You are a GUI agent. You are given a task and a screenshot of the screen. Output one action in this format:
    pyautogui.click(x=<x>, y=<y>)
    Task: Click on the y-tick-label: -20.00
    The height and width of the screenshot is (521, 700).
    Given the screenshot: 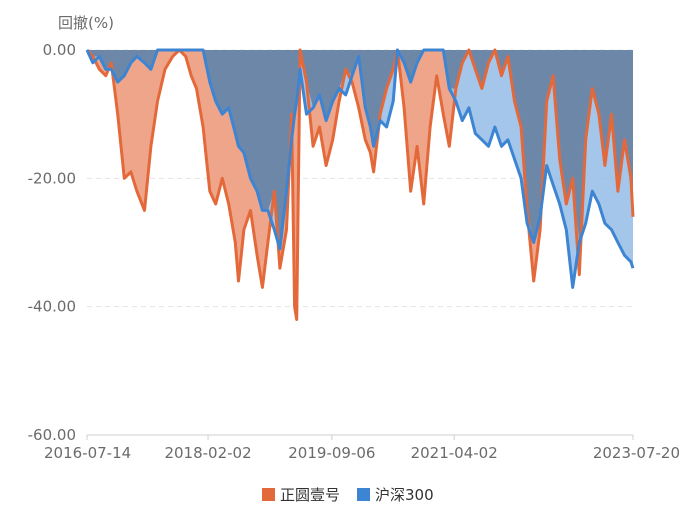 What is the action you would take?
    pyautogui.click(x=52, y=178)
    